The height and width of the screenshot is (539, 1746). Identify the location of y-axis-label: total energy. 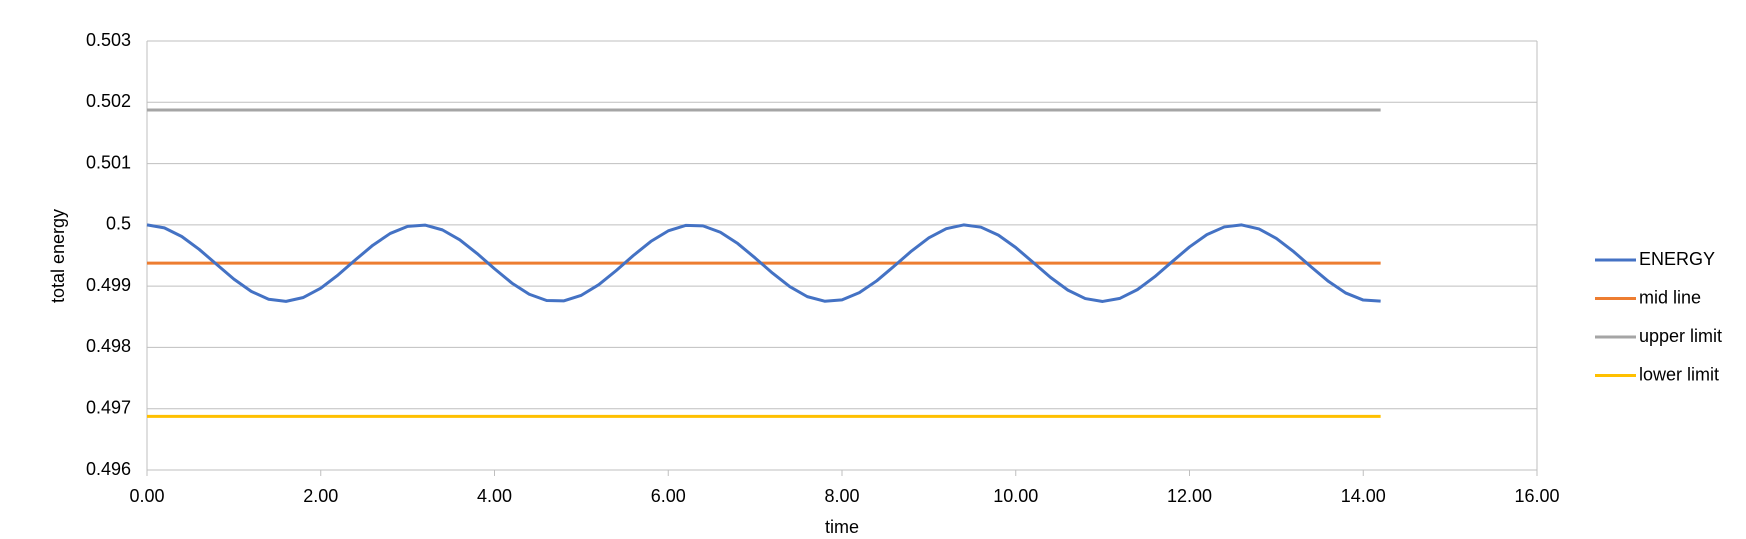
(58, 256).